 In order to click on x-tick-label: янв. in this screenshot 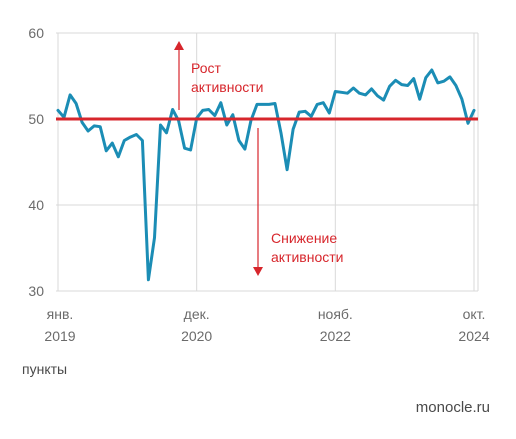, I will do `click(60, 314)`.